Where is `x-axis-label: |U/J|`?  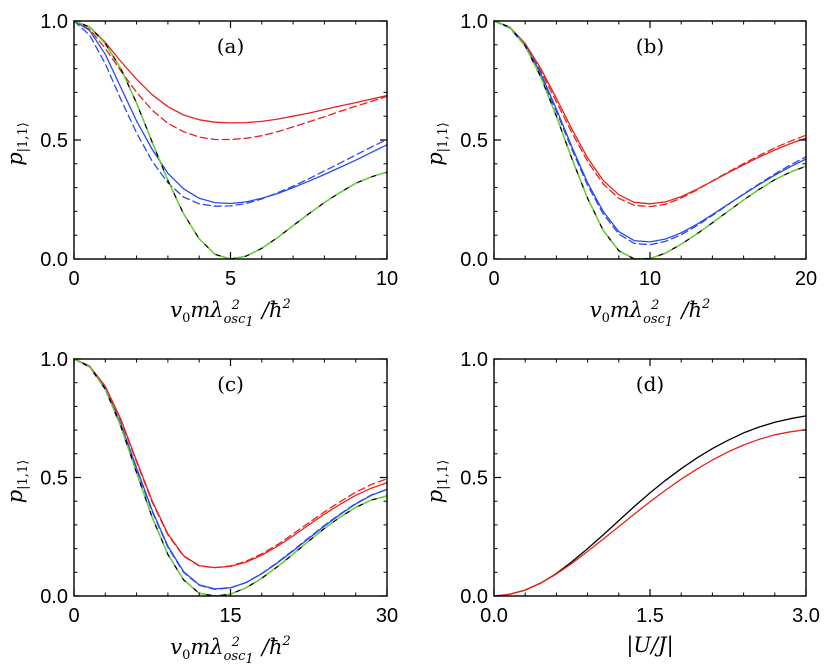
x-axis-label: |U/J| is located at coordinates (649, 645).